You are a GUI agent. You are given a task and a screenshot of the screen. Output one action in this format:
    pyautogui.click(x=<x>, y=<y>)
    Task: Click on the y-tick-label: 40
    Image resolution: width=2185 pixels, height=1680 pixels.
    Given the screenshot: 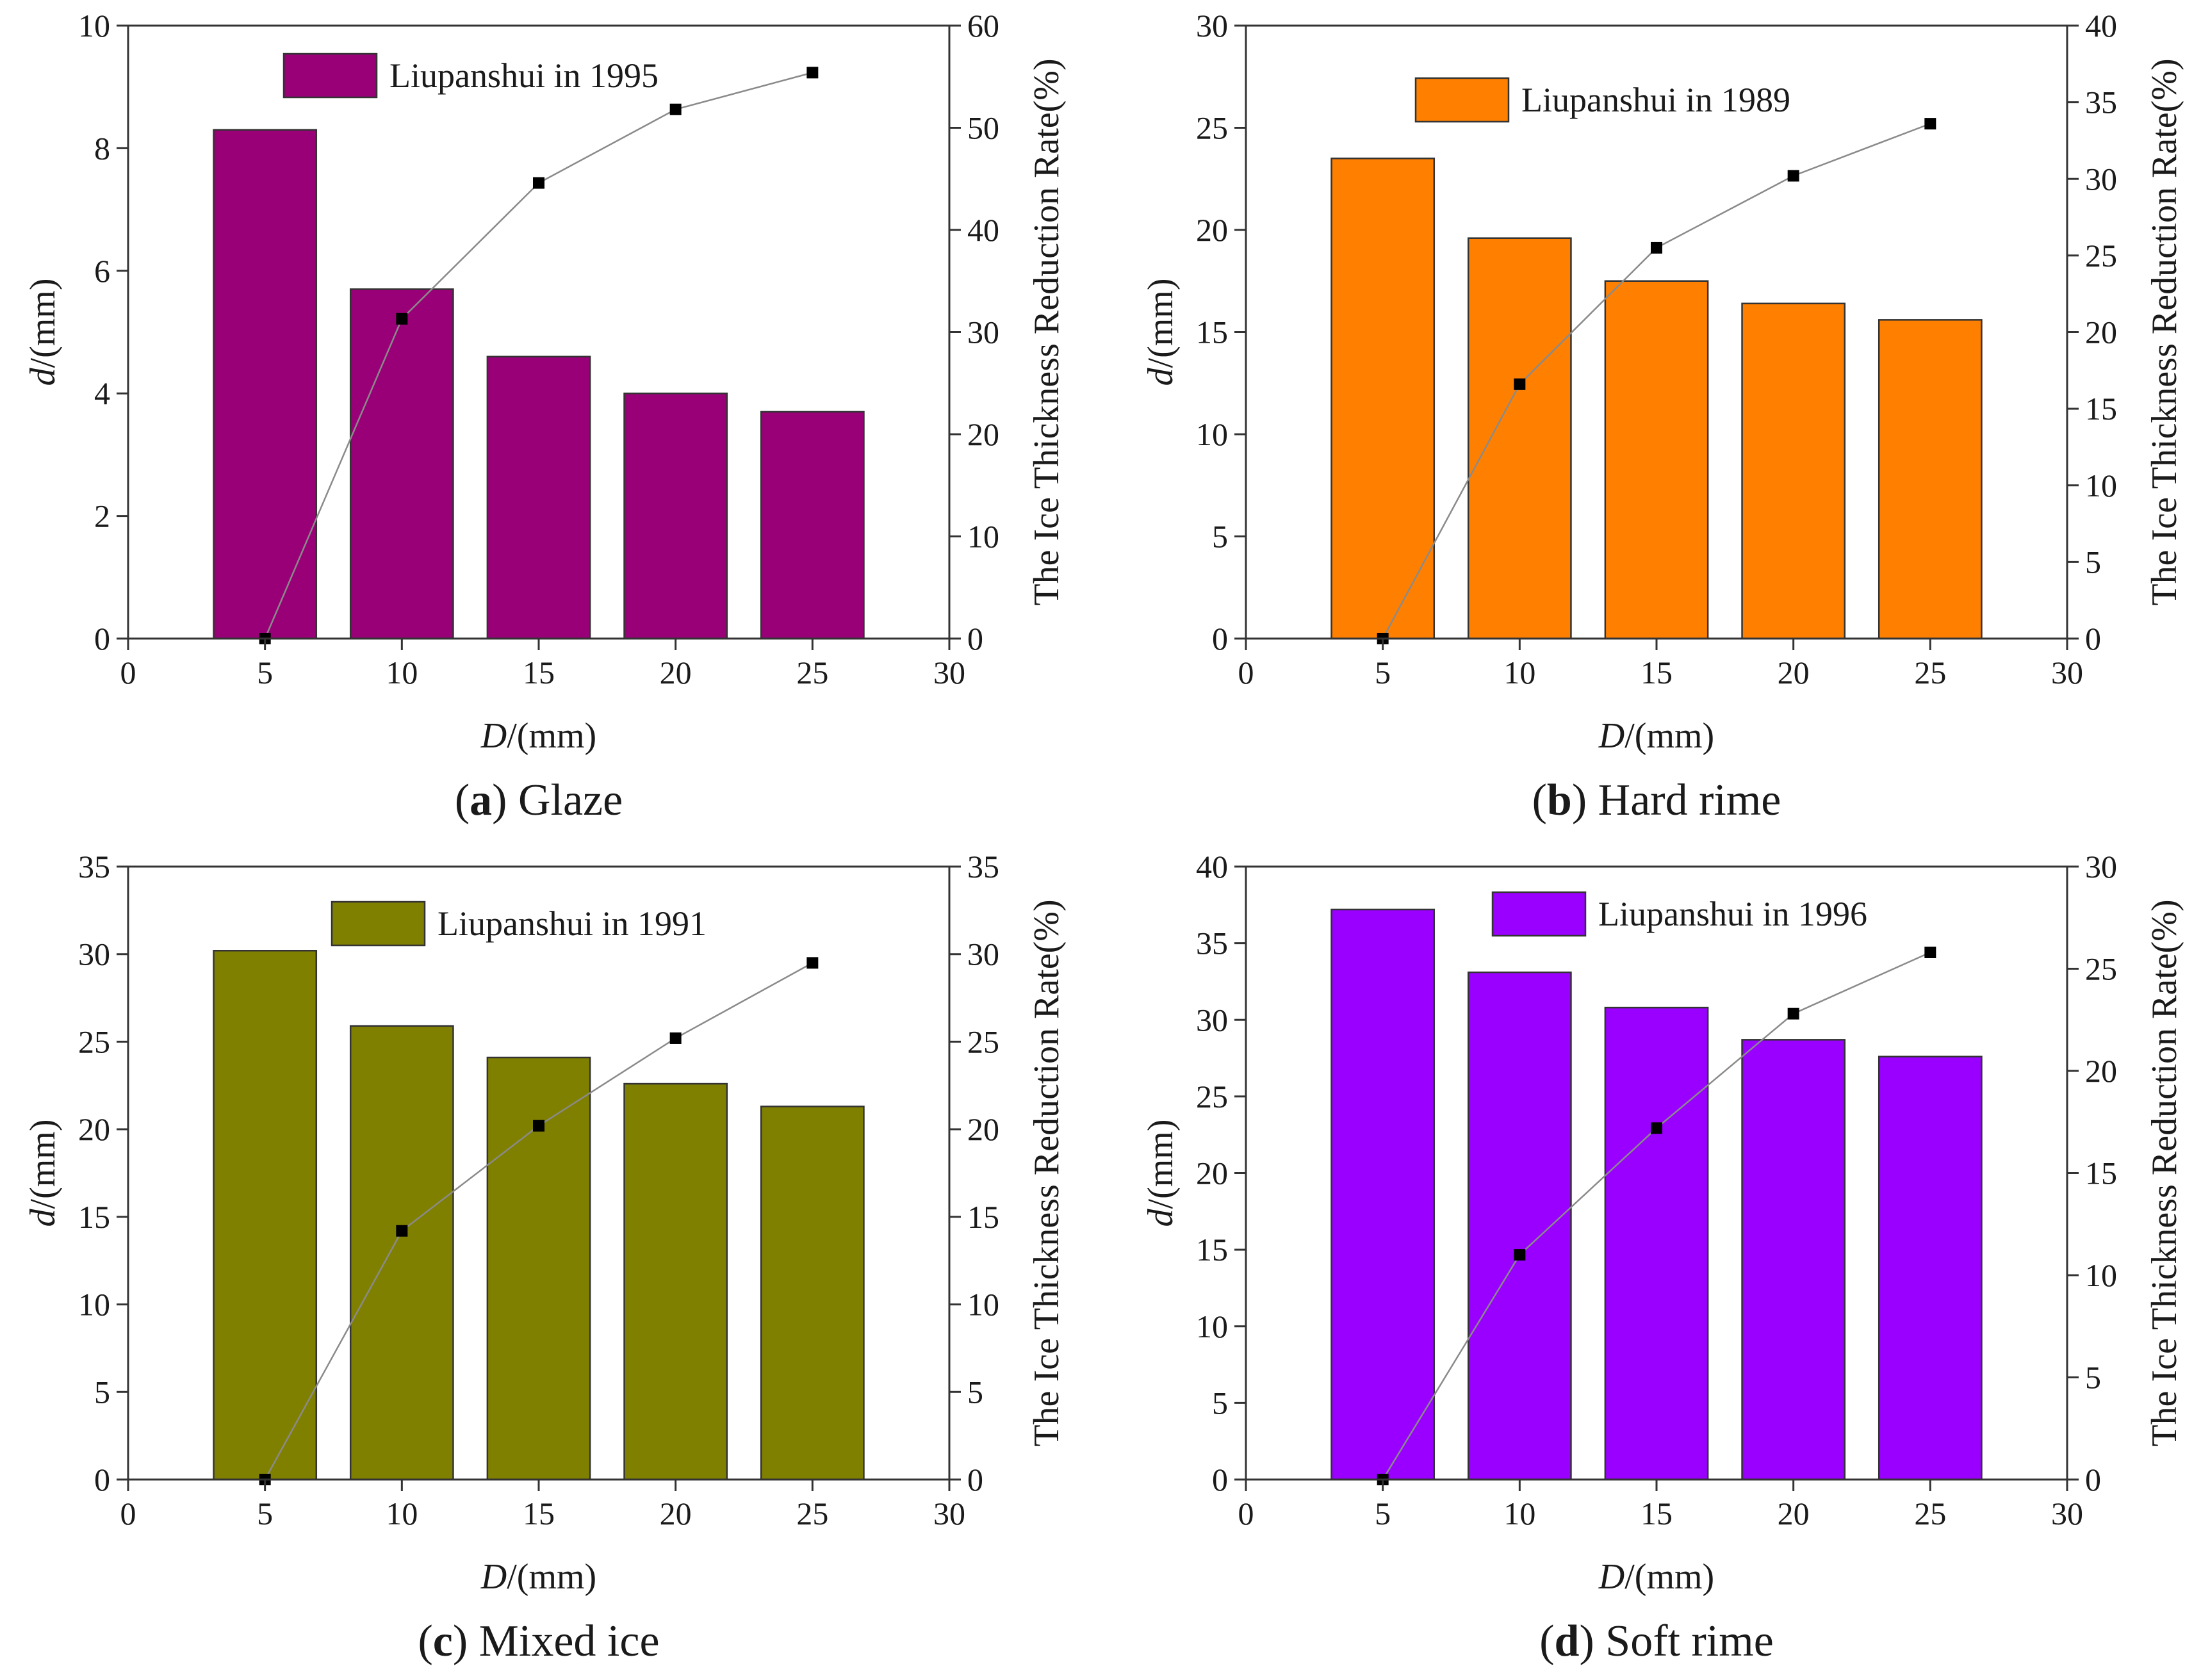 What is the action you would take?
    pyautogui.click(x=1212, y=867)
    